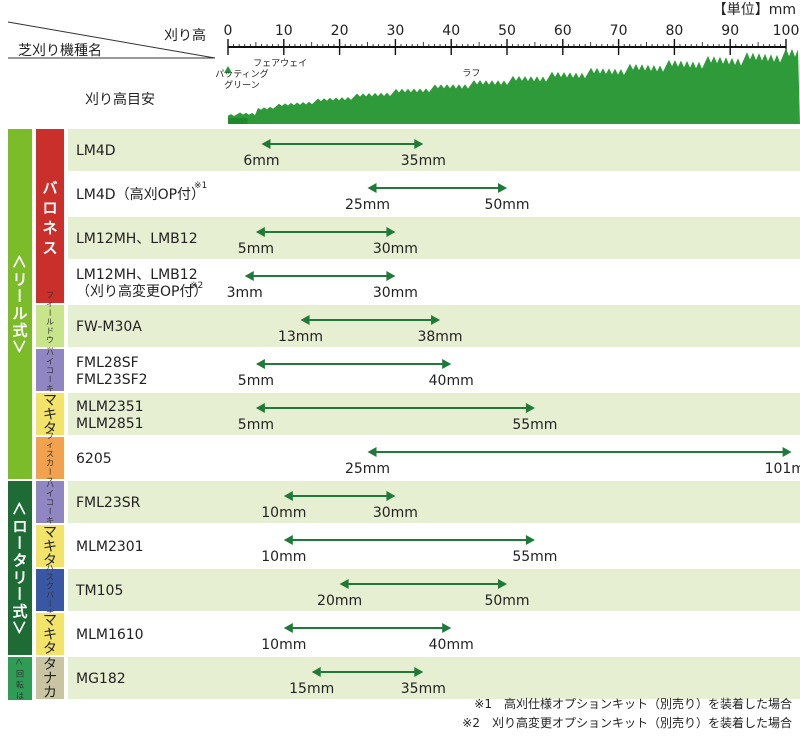 The image size is (800, 740). What do you see at coordinates (200, 186) in the screenshot?
I see `model-note: ※1` at bounding box center [200, 186].